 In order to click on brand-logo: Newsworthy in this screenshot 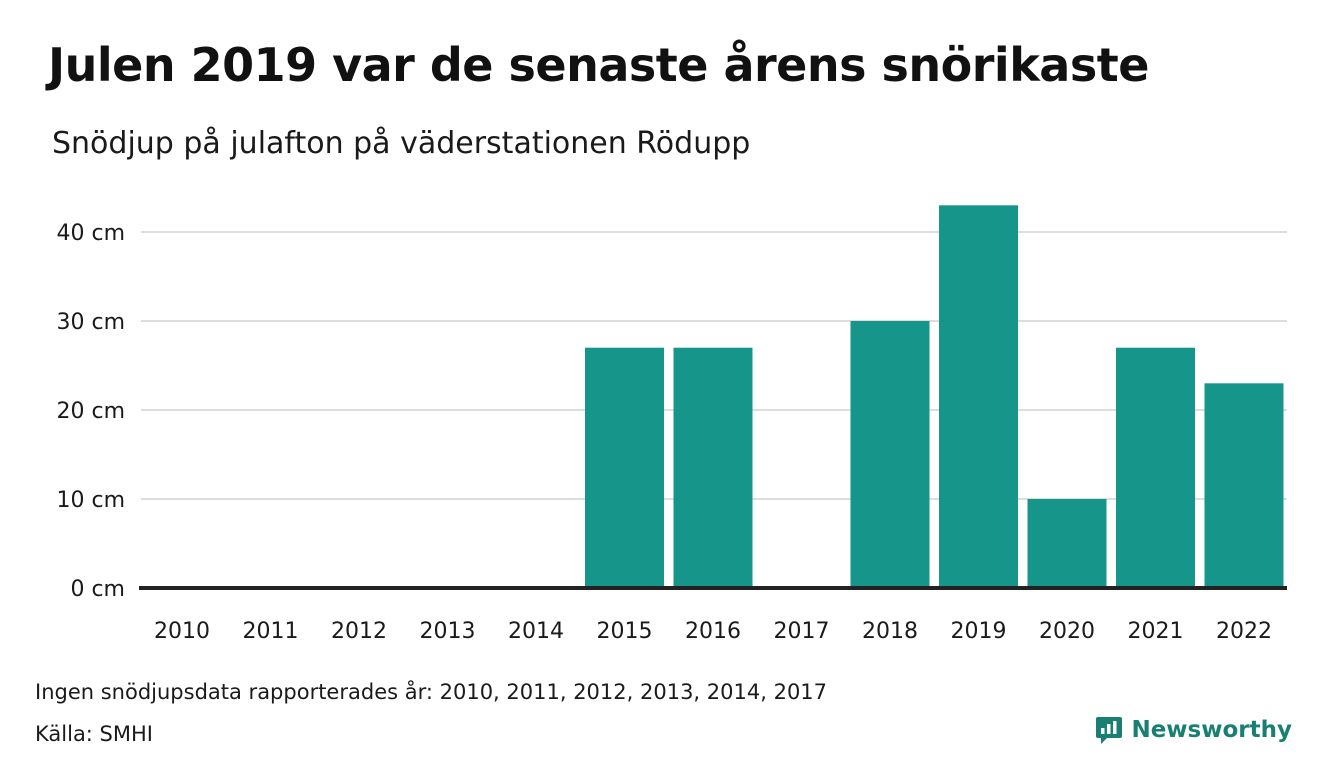, I will do `click(1193, 730)`.